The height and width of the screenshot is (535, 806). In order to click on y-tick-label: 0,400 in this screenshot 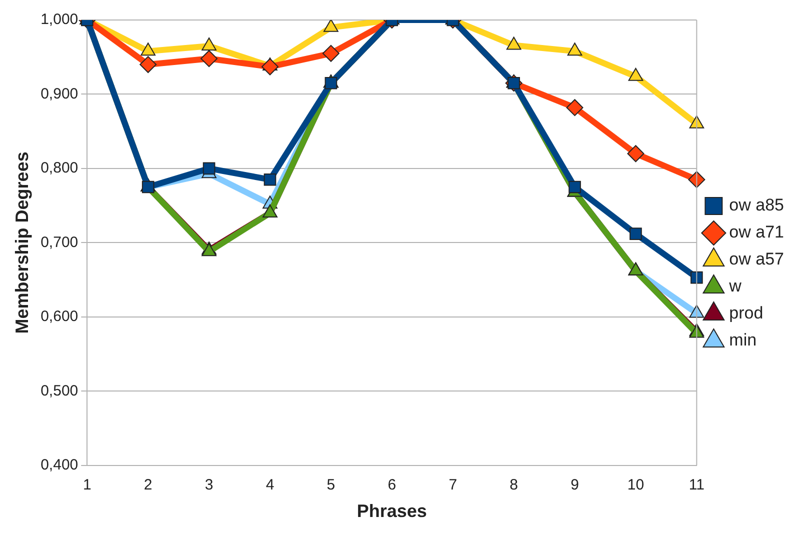, I will do `click(59, 465)`.